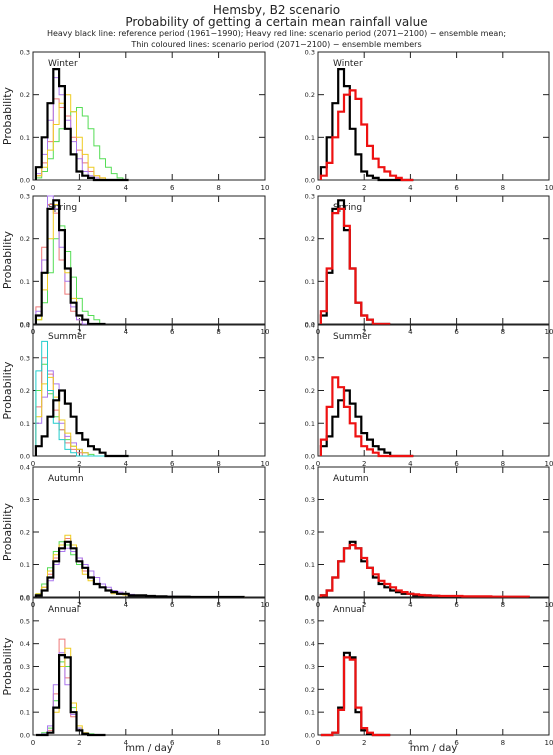 The width and height of the screenshot is (553, 755). Describe the element at coordinates (456, 464) in the screenshot. I see `panel-summer-right-xtick-label: 6` at that location.